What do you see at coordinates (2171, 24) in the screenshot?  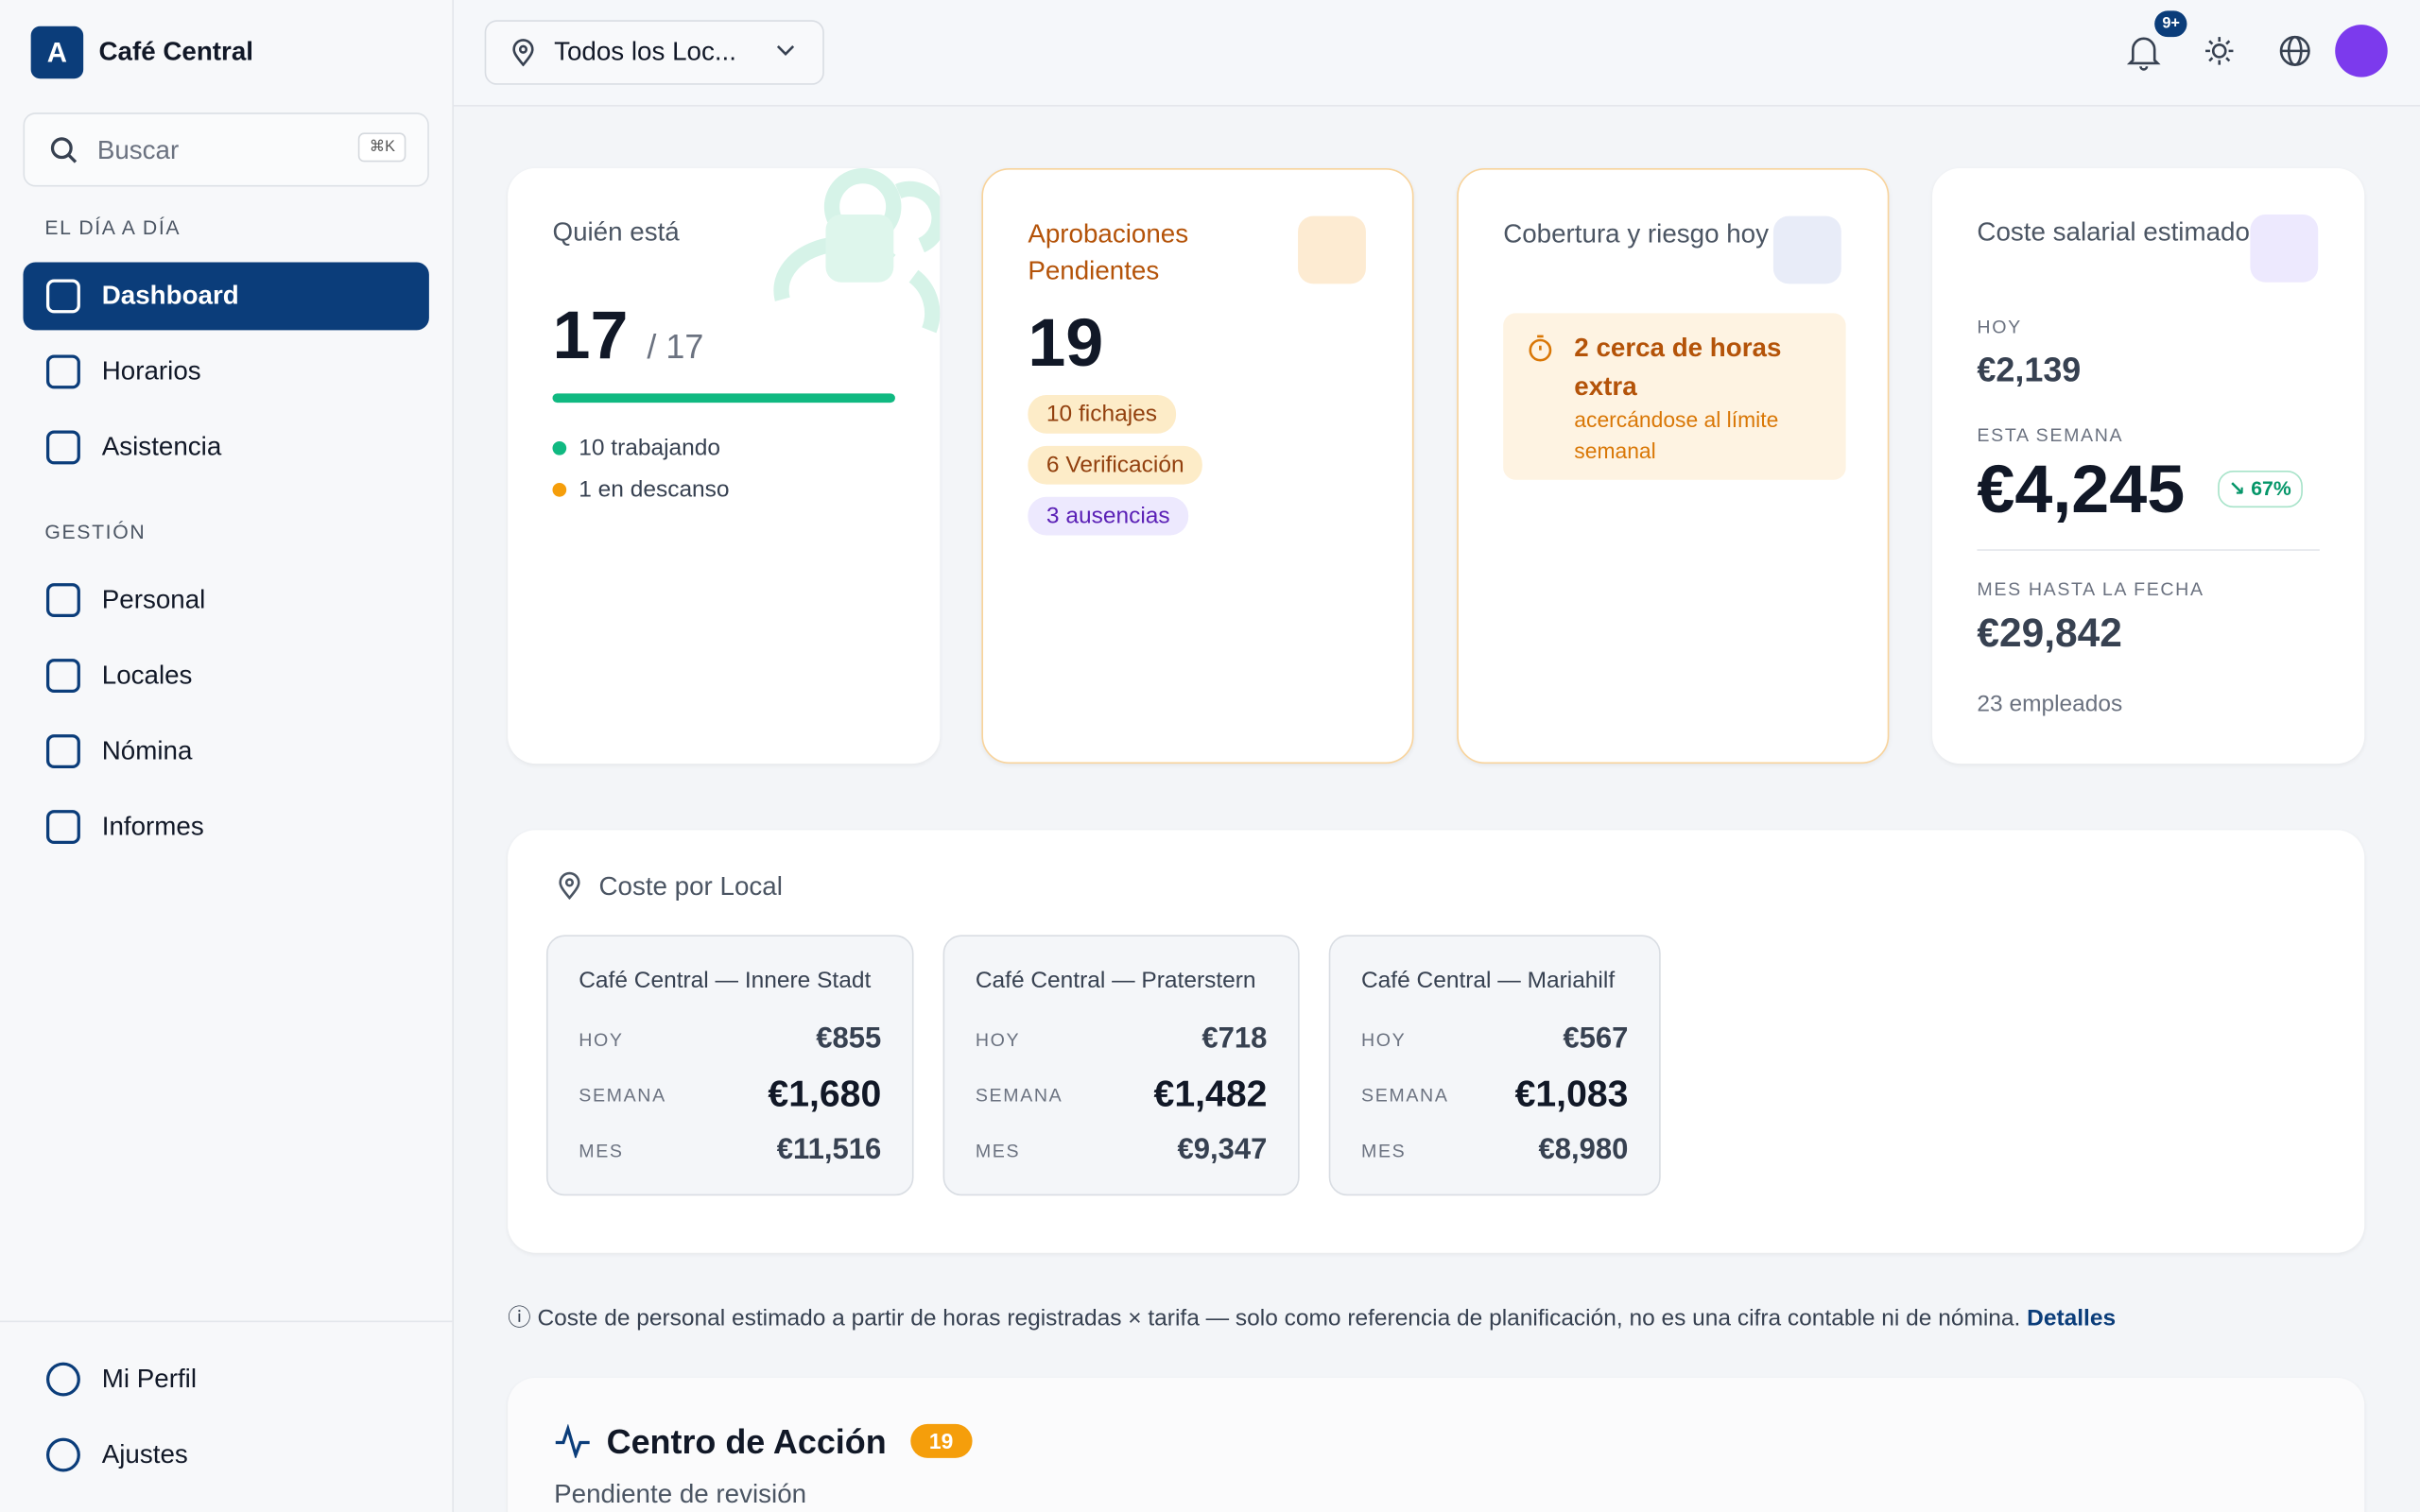 I see `notification-badge: 9+` at bounding box center [2171, 24].